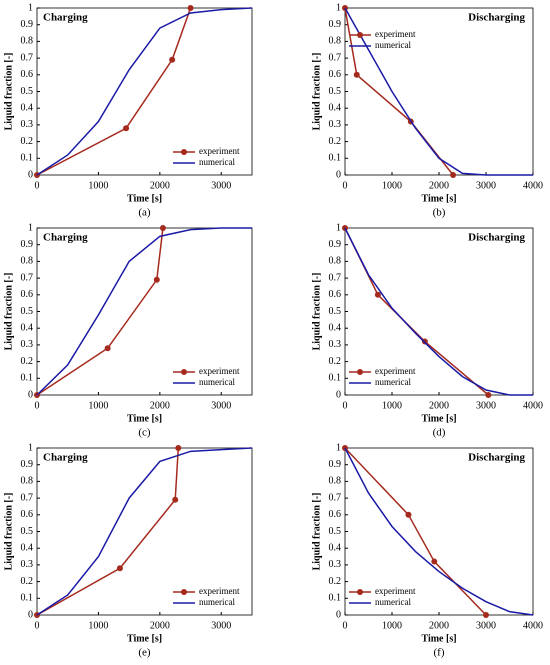  What do you see at coordinates (439, 433) in the screenshot?
I see `caption: (d)` at bounding box center [439, 433].